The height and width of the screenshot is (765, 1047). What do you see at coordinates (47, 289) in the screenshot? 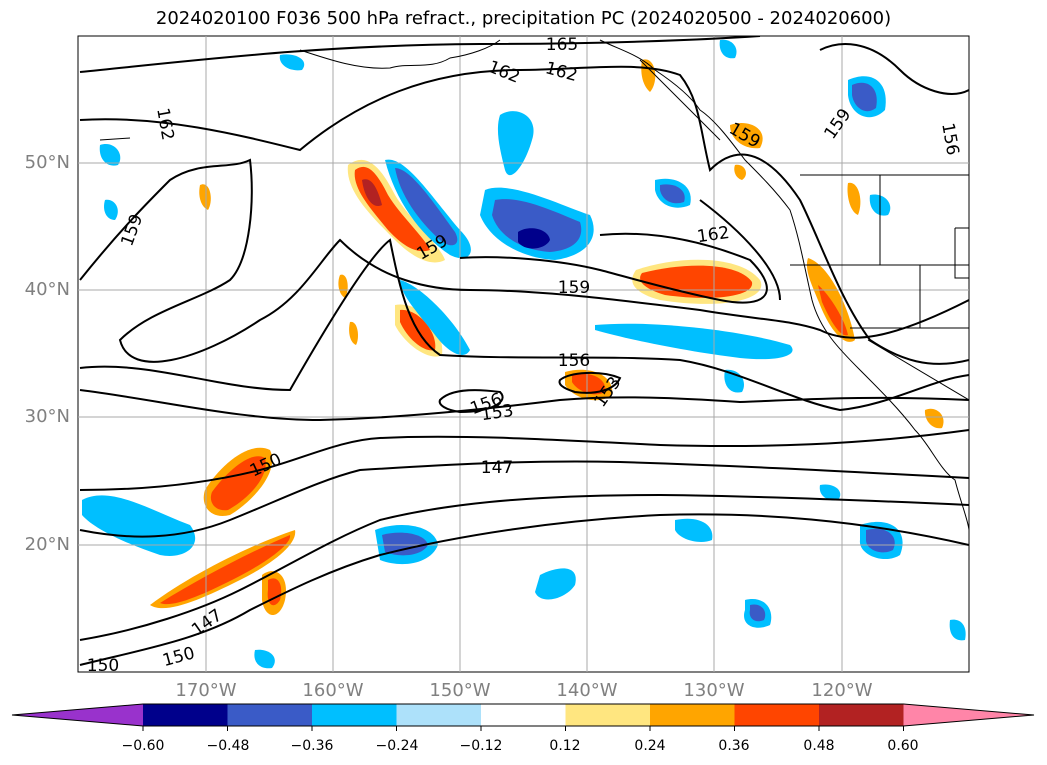
I see `lat-label-40n: 40°N` at bounding box center [47, 289].